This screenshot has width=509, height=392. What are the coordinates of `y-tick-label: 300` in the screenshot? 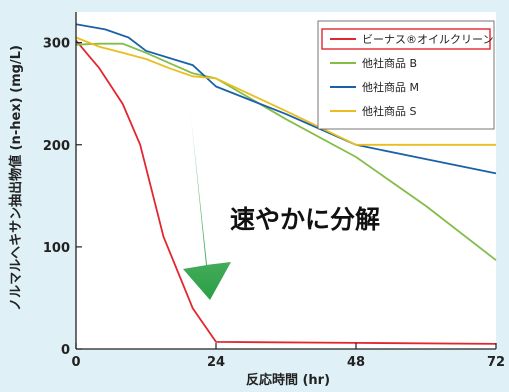 It's located at (56, 44).